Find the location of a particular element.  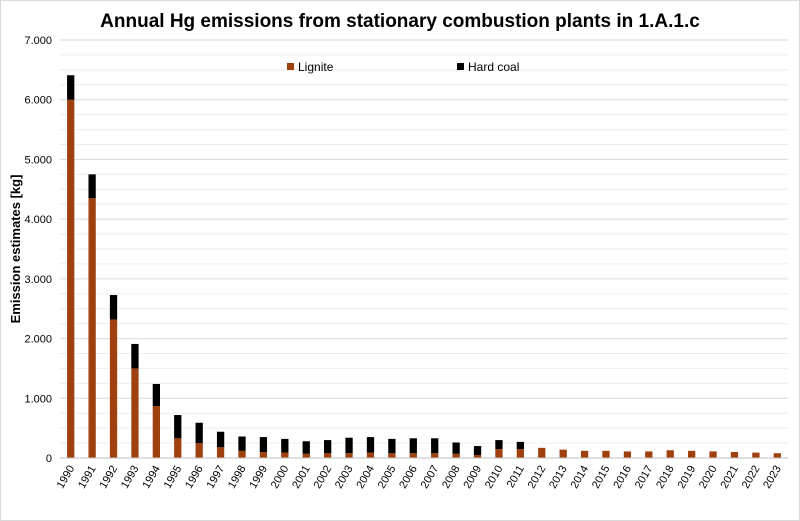

bar-lignite-1996 is located at coordinates (199, 450).